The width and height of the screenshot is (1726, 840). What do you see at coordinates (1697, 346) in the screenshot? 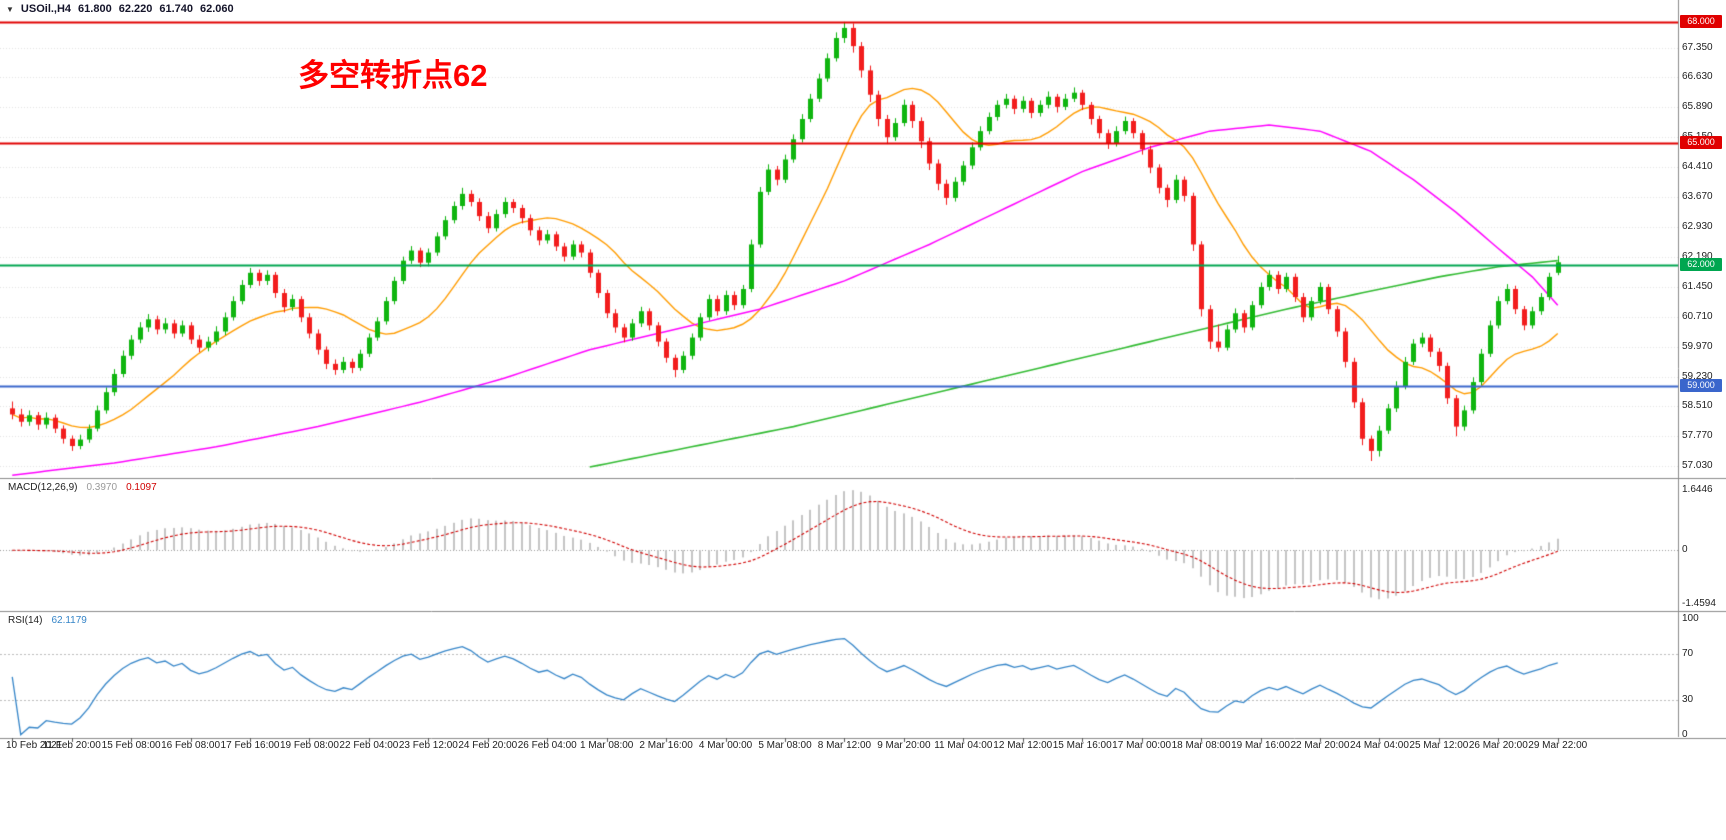
I see `price-tick-label: 59.970` at bounding box center [1697, 346].